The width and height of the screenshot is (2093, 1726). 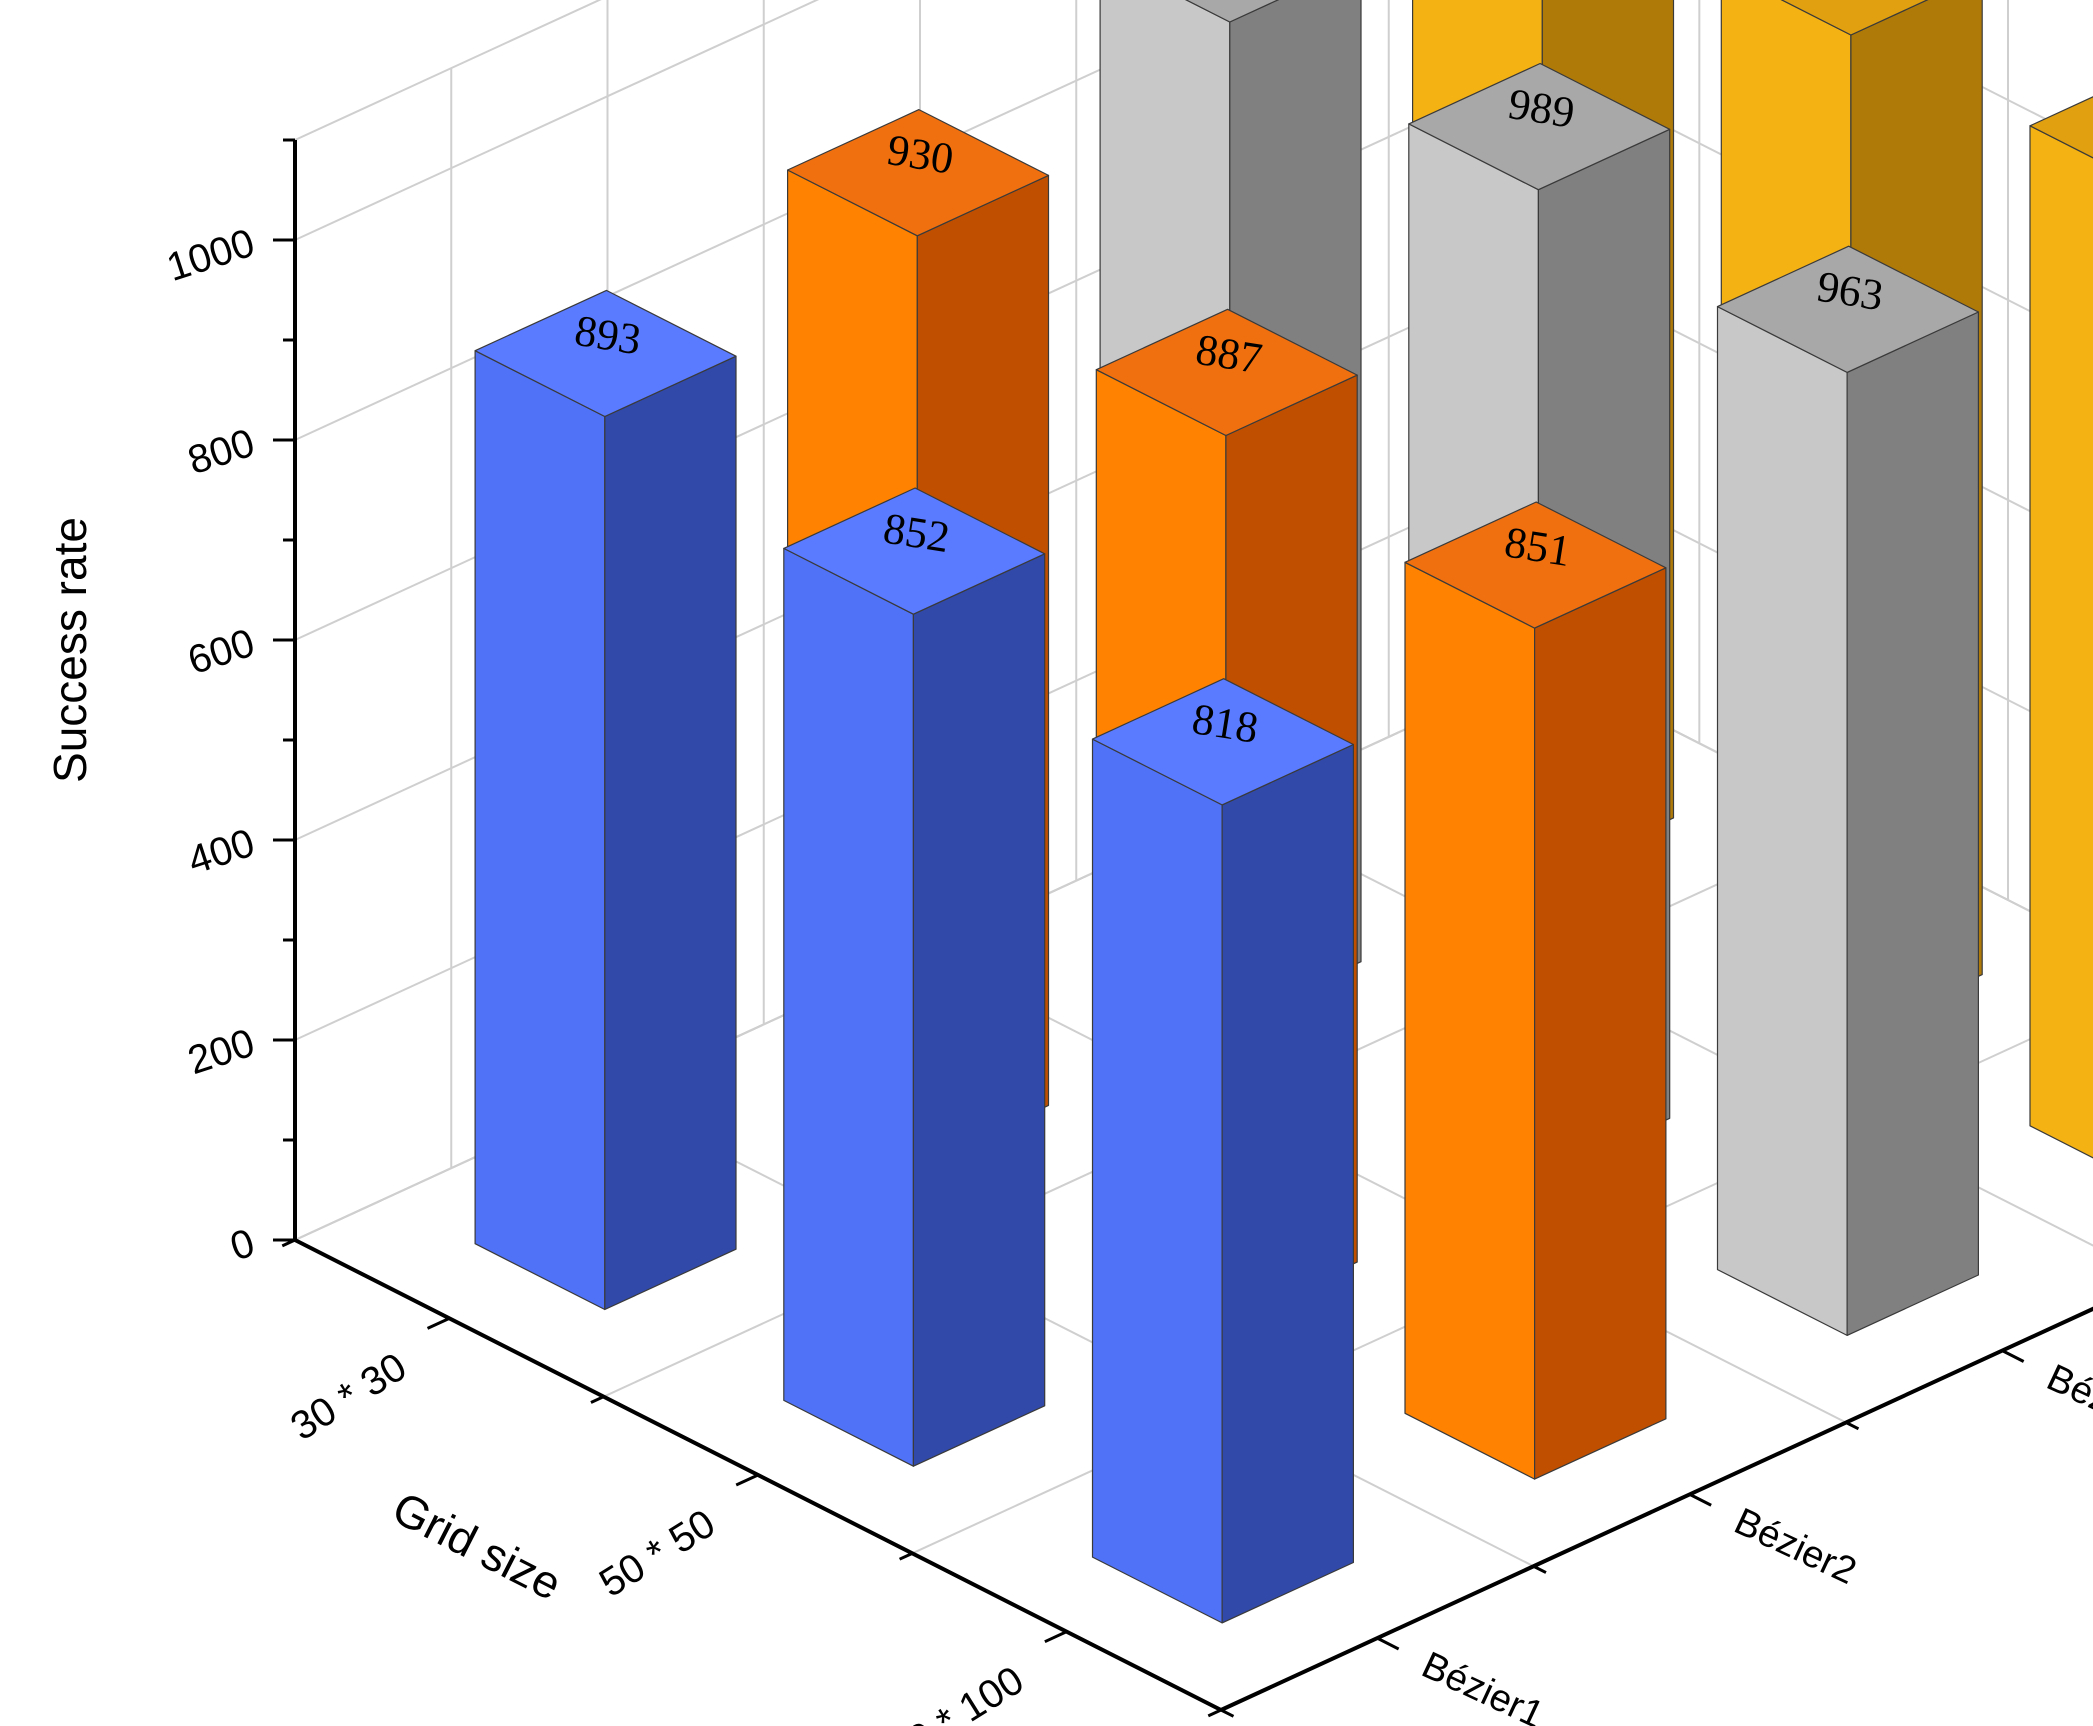 What do you see at coordinates (211, 255) in the screenshot?
I see `z-tick-label: 1000` at bounding box center [211, 255].